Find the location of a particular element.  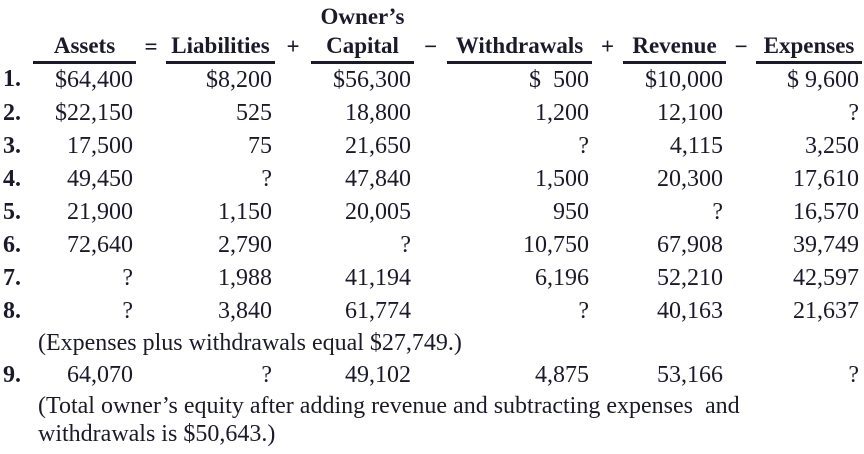

table-row-2: 2. $22,150 525 18,800 1,200 12,100 ? is located at coordinates (432, 113).